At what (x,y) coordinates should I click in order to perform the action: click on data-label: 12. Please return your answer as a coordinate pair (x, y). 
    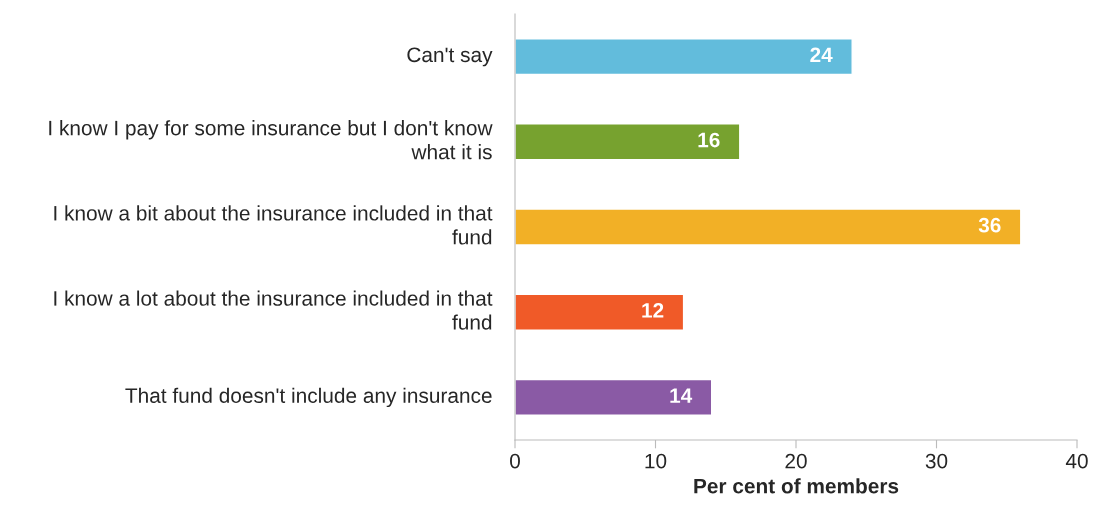
    Looking at the image, I should click on (653, 310).